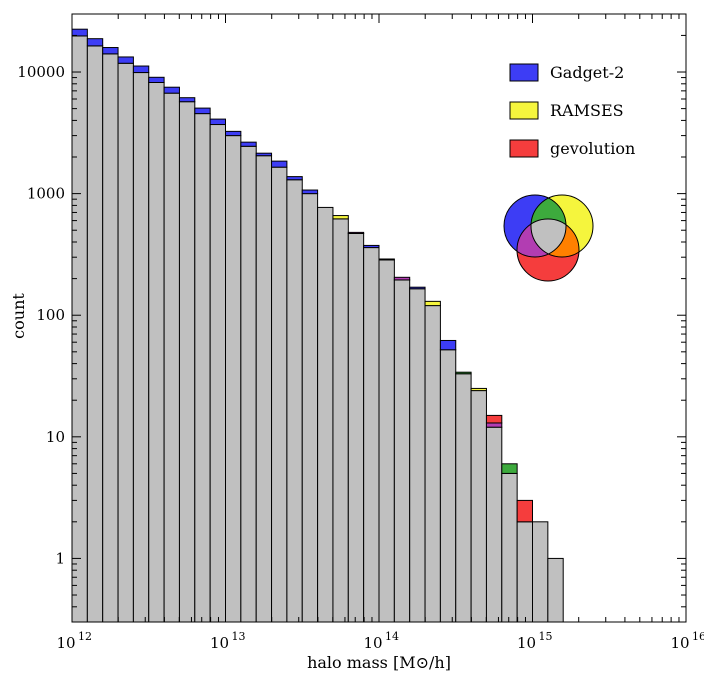  I want to click on legend: Gadget-2 RAMSES gevolution, so click(572, 110).